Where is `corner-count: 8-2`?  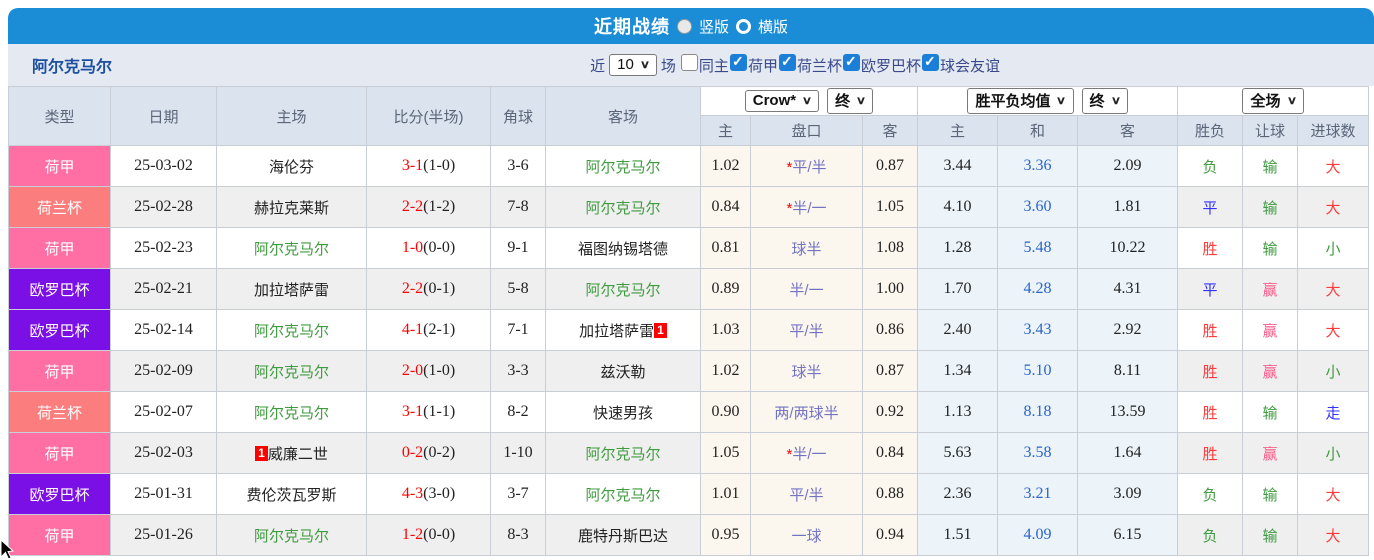
corner-count: 8-2 is located at coordinates (518, 412).